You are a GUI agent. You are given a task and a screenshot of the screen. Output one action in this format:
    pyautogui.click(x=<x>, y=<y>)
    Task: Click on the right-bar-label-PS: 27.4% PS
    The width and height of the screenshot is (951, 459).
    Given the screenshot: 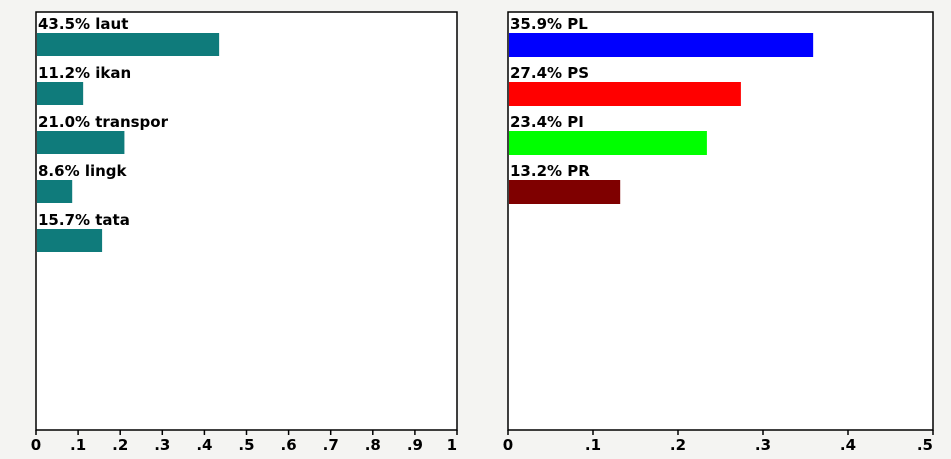 What is the action you would take?
    pyautogui.click(x=549, y=73)
    